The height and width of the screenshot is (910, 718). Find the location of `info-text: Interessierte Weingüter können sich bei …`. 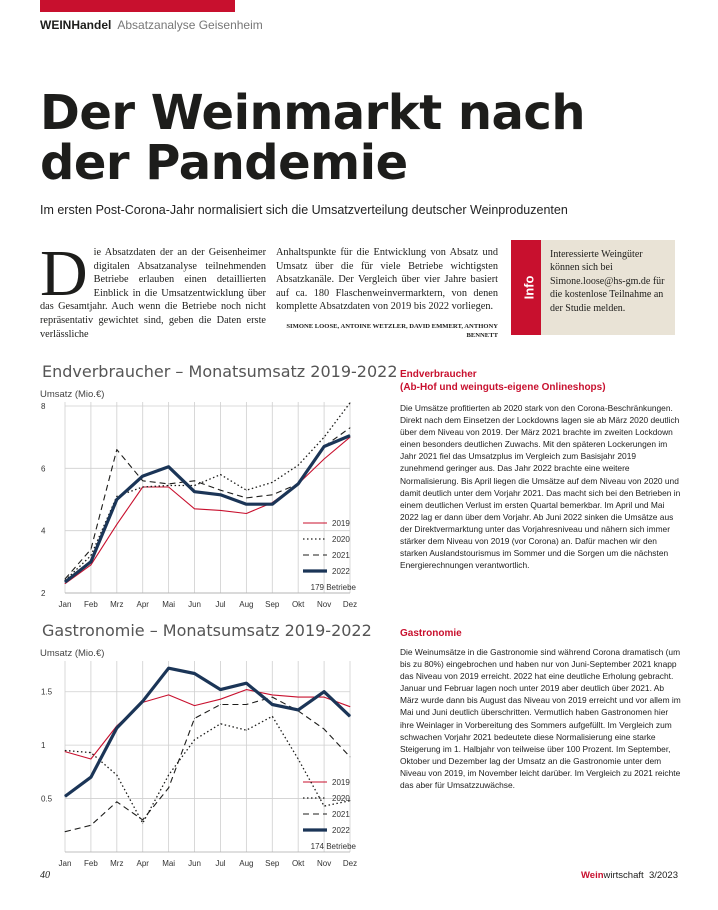

info-text: Interessierte Weingüter können sich bei … is located at coordinates (607, 281).